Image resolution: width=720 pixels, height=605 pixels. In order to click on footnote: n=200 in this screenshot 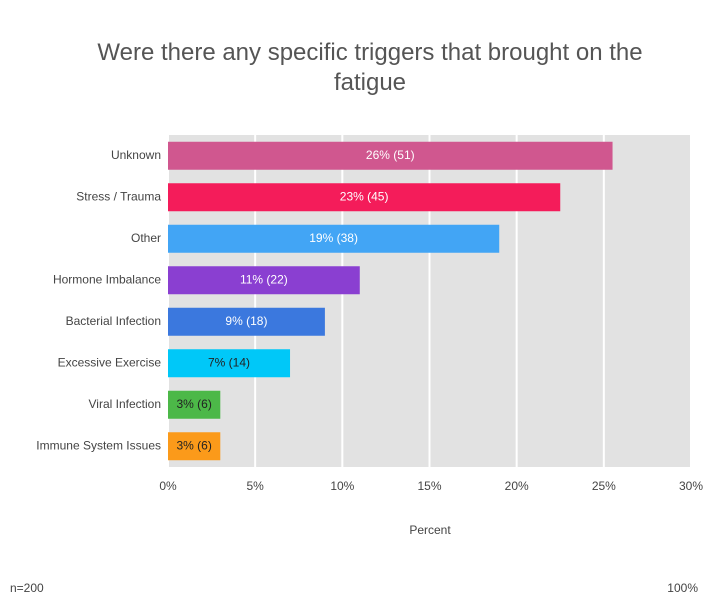, I will do `click(27, 588)`.